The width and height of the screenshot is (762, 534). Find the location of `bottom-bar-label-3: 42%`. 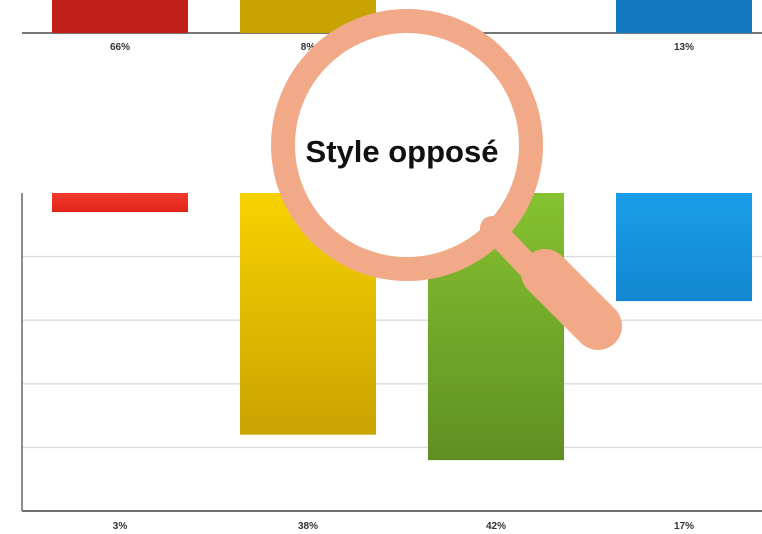

bottom-bar-label-3: 42% is located at coordinates (496, 526).